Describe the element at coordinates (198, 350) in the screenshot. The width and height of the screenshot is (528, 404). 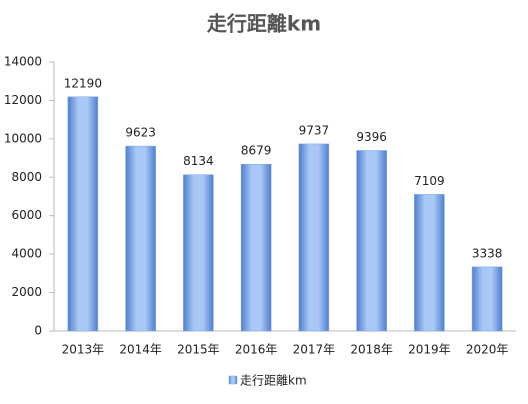
I see `x-tick-label: 2015年` at that location.